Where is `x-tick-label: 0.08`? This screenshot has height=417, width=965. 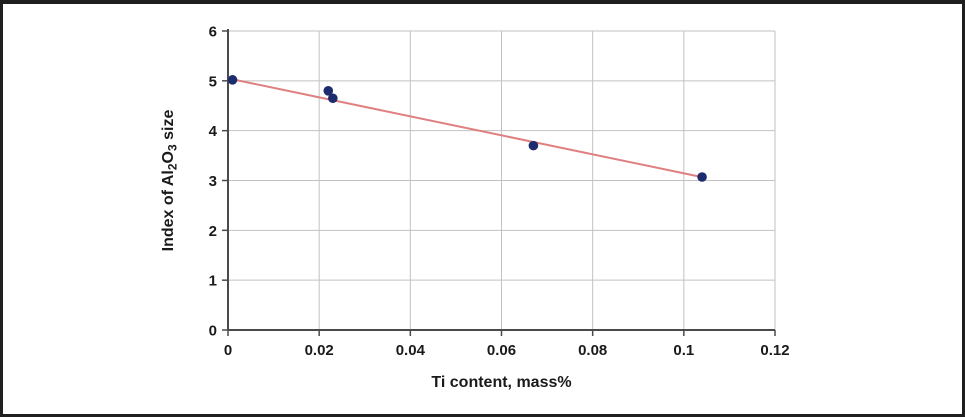 x-tick-label: 0.08 is located at coordinates (592, 350).